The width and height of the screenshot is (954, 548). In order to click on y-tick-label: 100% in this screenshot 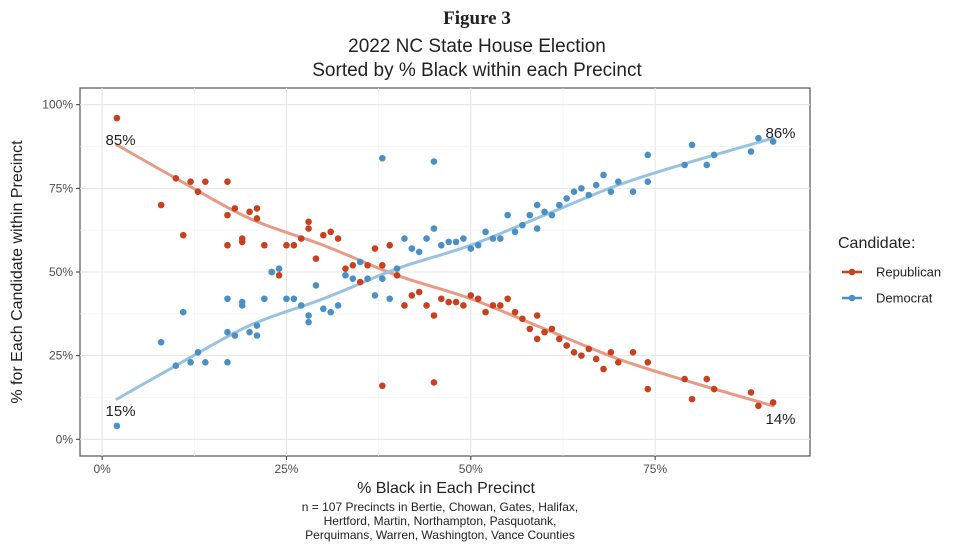, I will do `click(57, 105)`.